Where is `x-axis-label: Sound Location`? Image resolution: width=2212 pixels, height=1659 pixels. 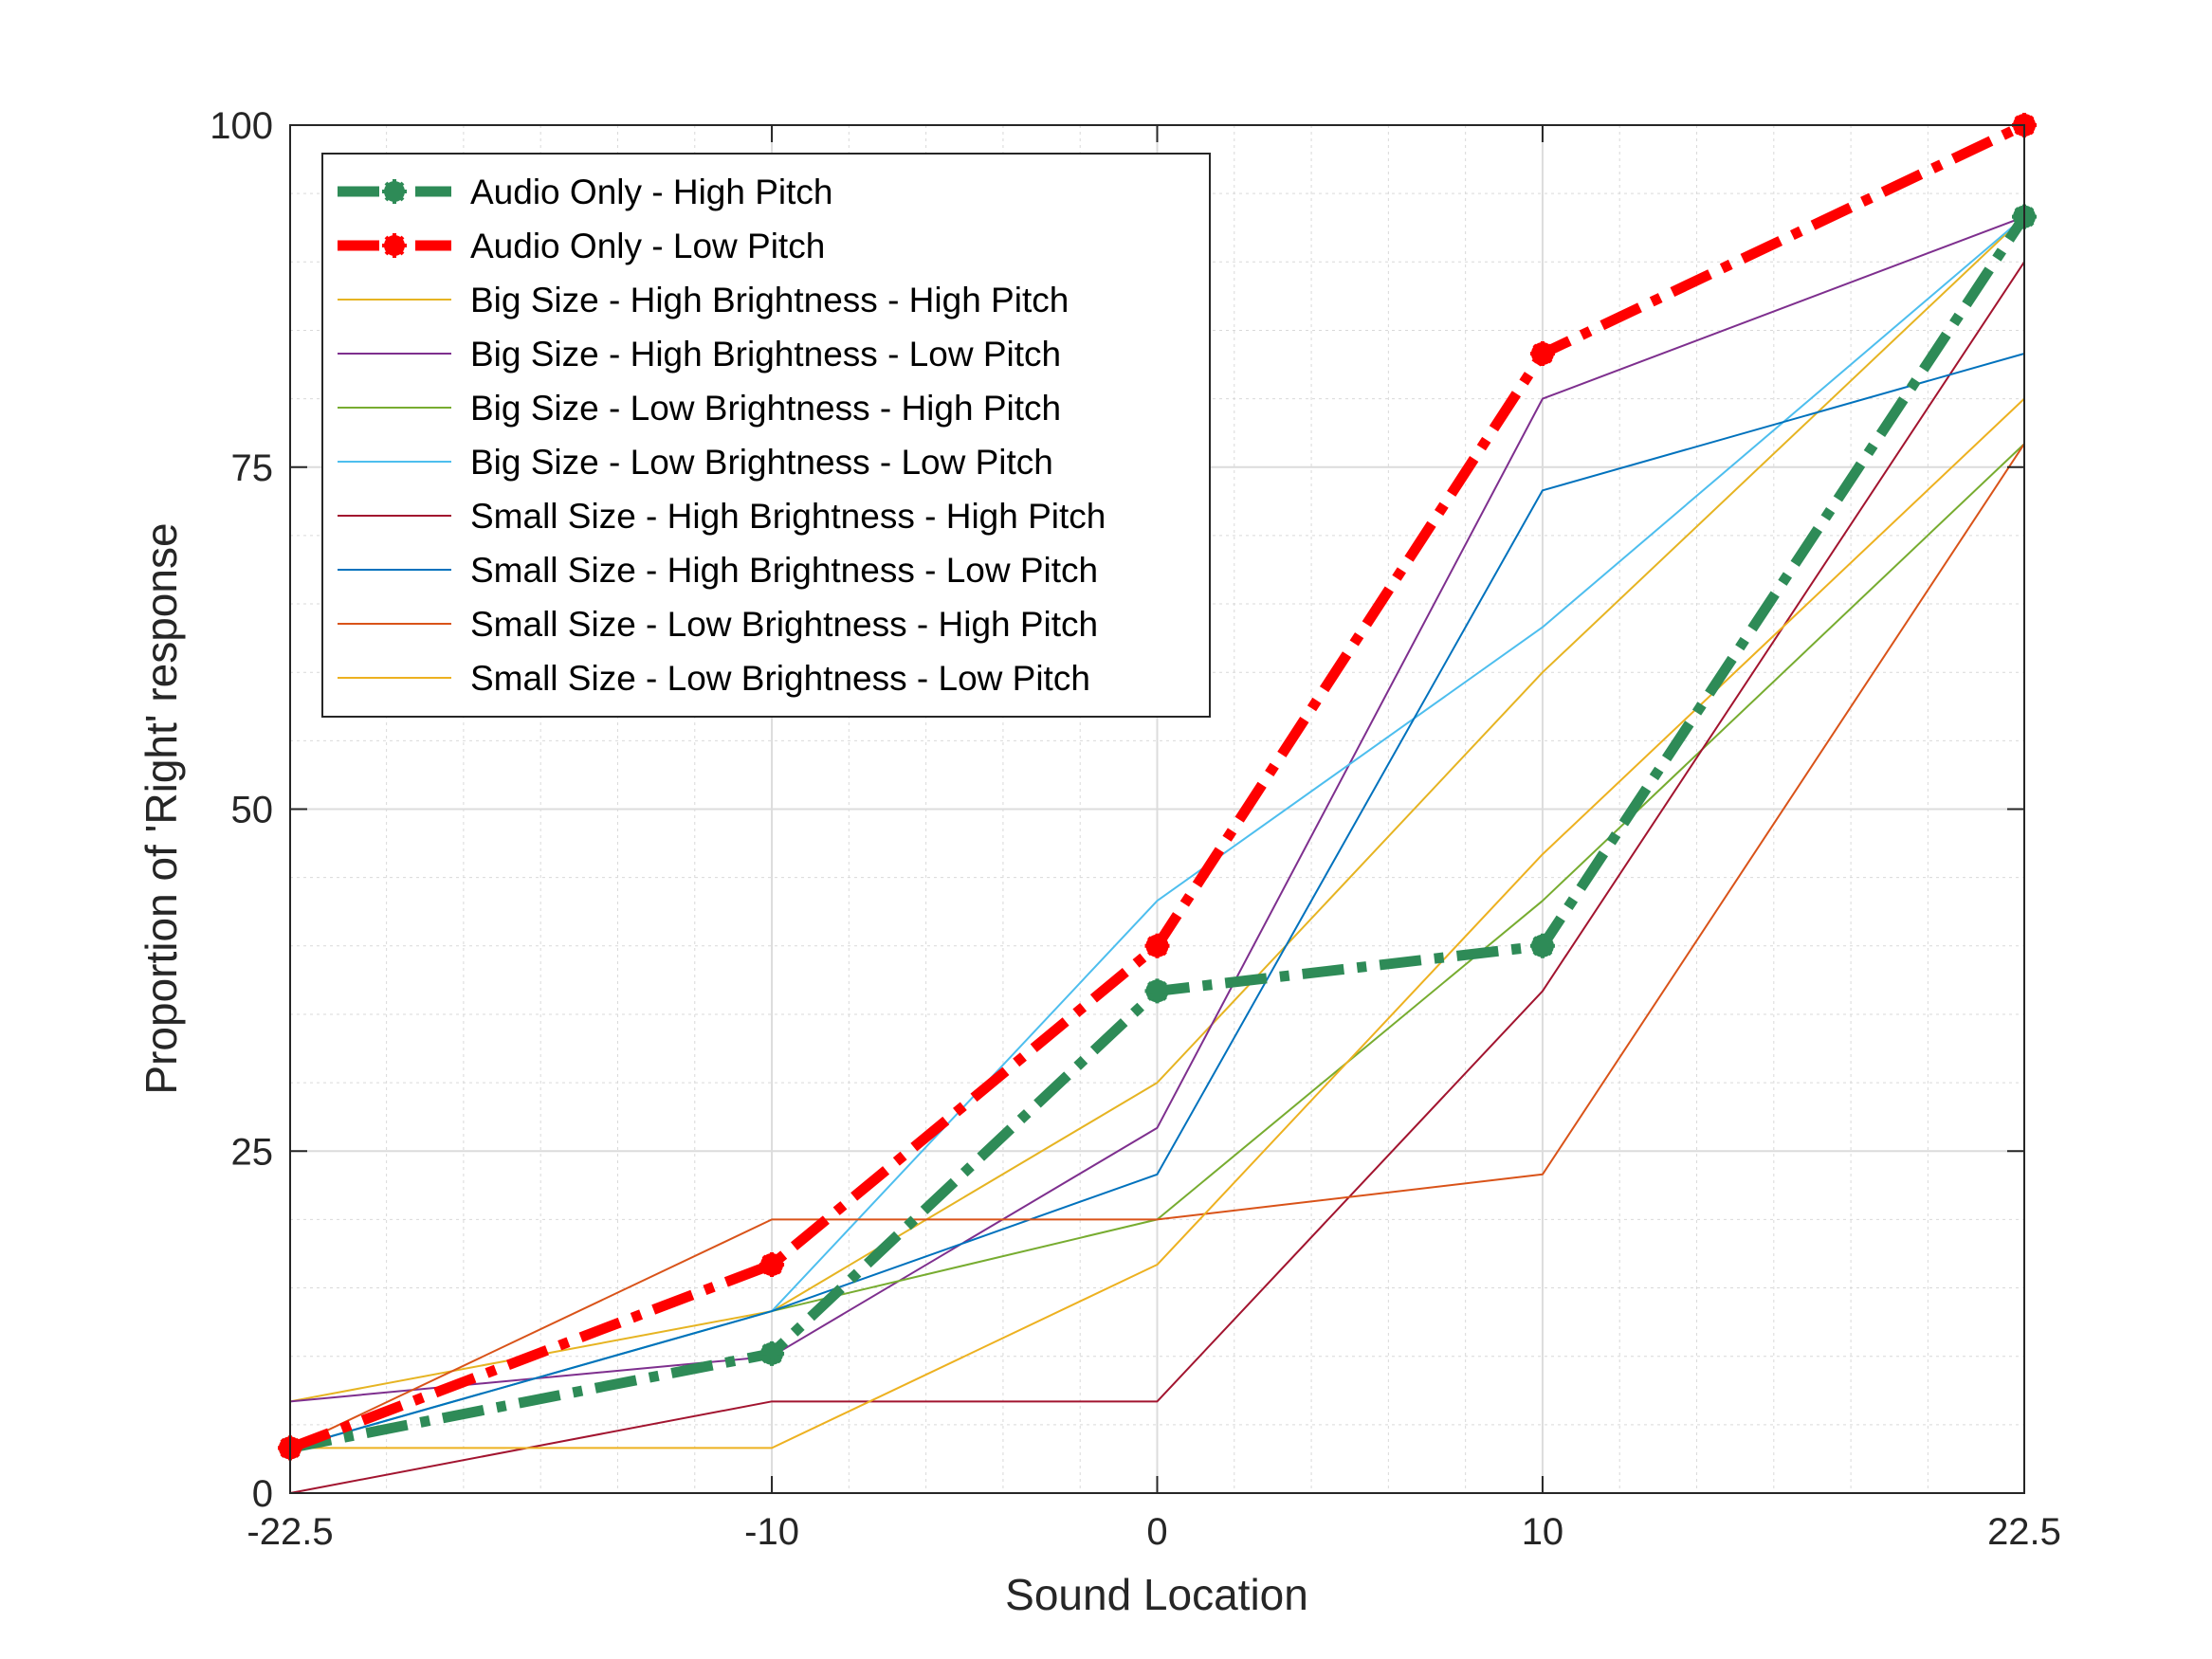
x-axis-label: Sound Location is located at coordinates (1156, 1594).